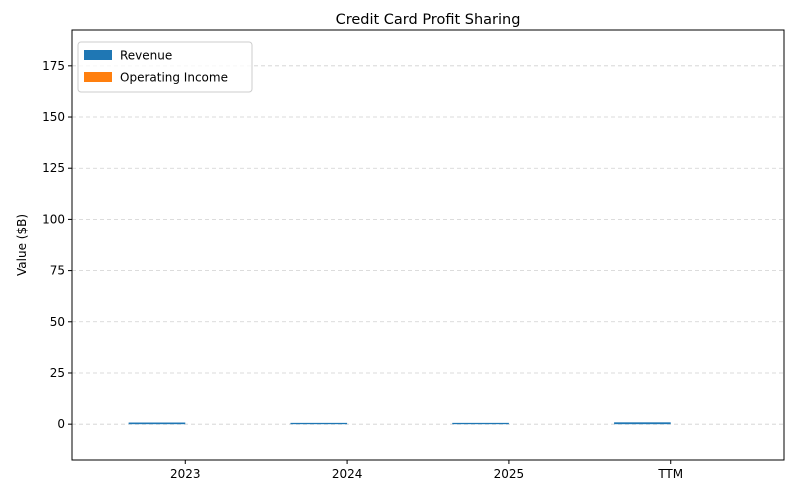 The height and width of the screenshot is (500, 800). What do you see at coordinates (146, 56) in the screenshot?
I see `legend-label: Revenue` at bounding box center [146, 56].